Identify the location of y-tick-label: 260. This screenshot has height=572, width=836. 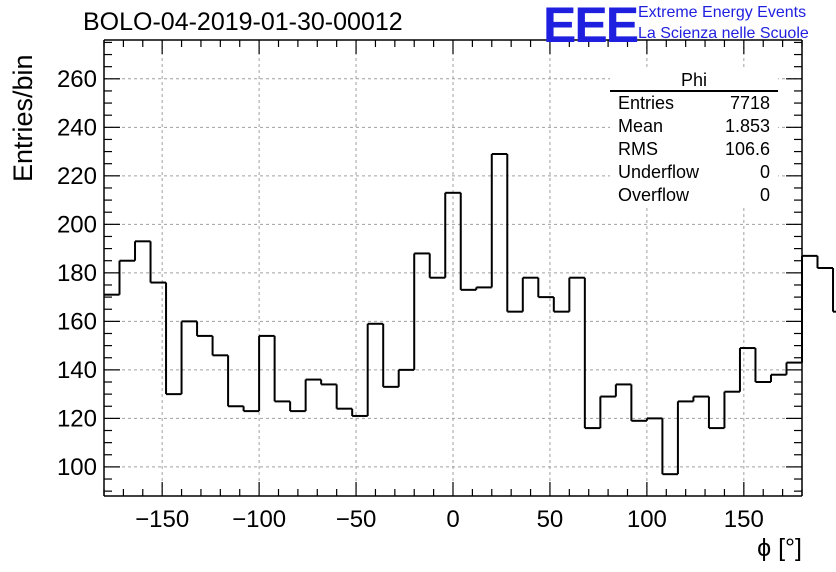
(77, 79).